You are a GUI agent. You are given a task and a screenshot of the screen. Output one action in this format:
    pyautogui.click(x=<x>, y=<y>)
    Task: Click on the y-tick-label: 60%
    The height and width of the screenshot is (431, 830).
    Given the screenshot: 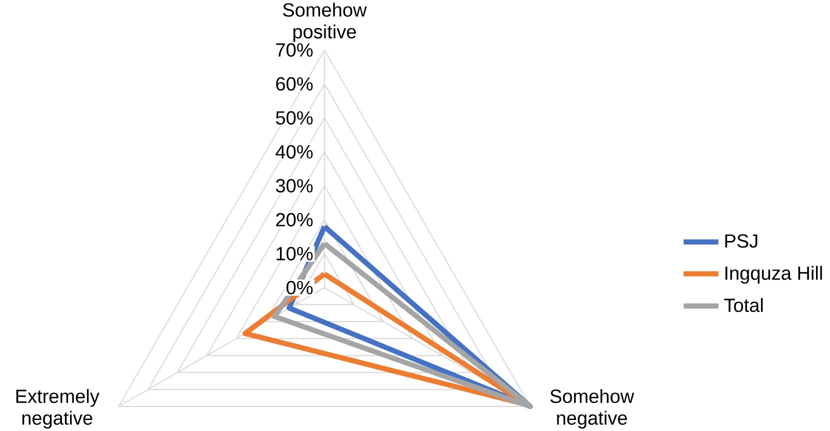 What is the action you would take?
    pyautogui.click(x=294, y=84)
    